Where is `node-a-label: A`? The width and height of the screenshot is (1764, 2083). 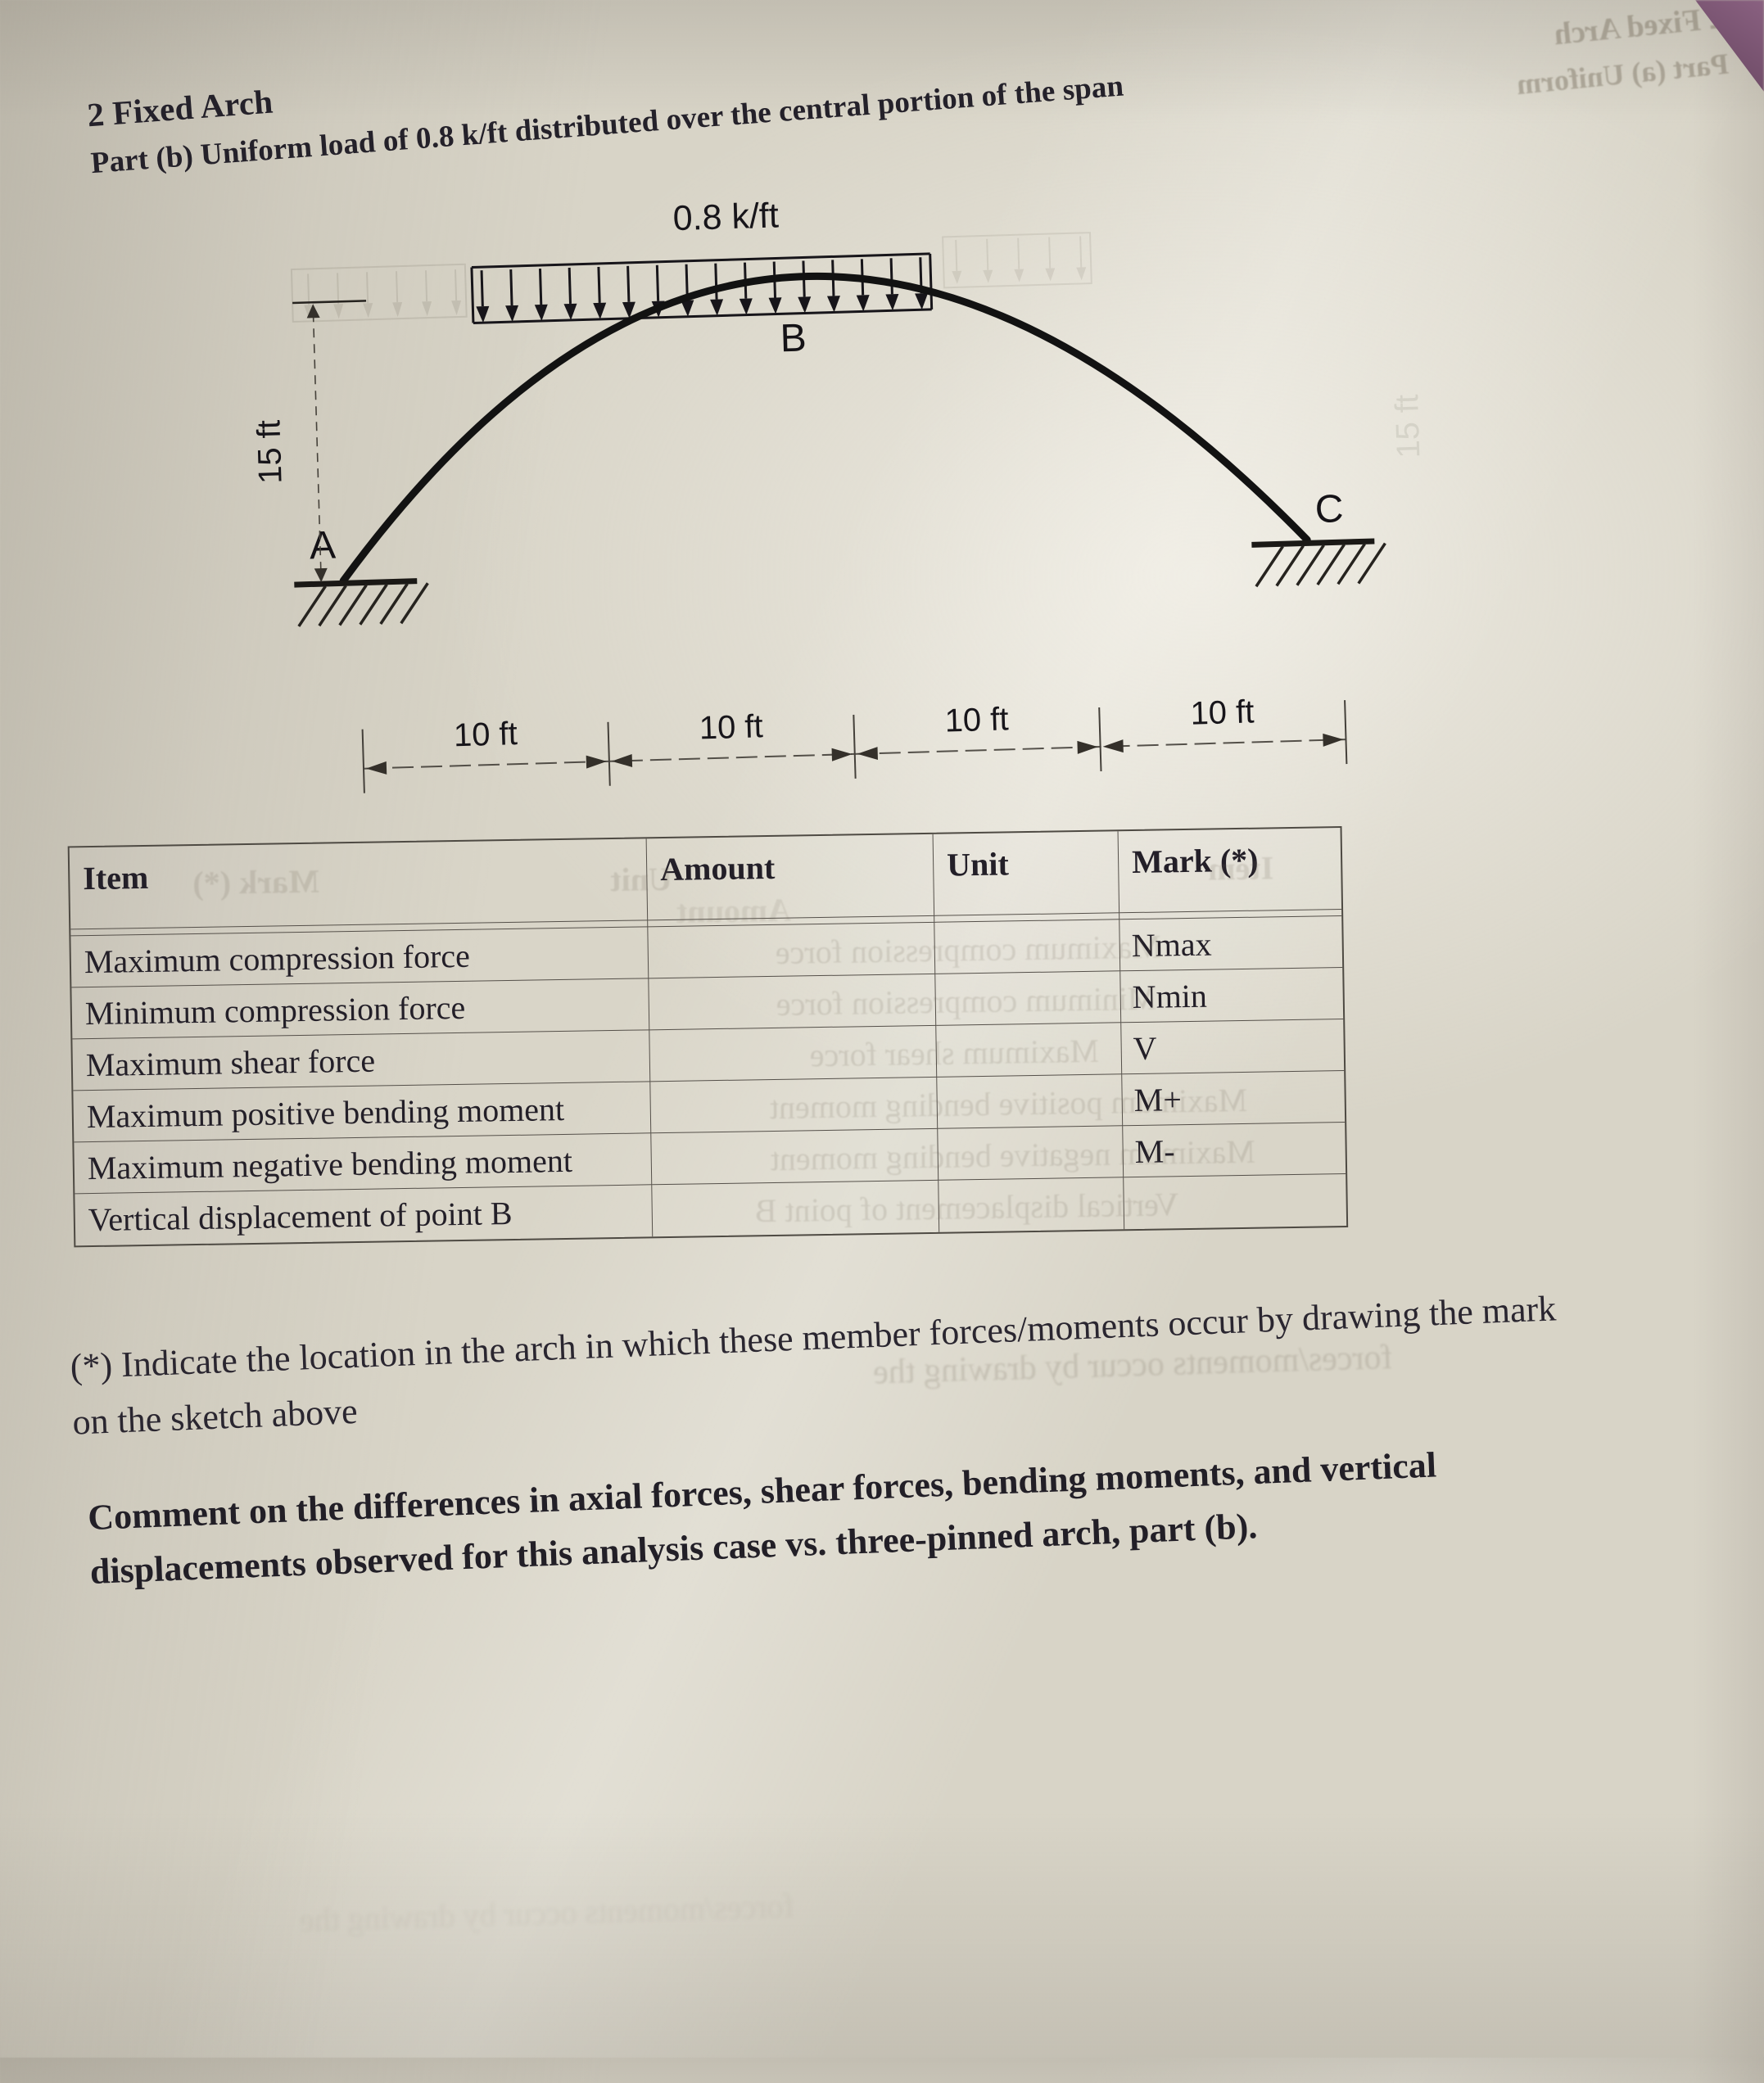 node-a-label: A is located at coordinates (323, 546).